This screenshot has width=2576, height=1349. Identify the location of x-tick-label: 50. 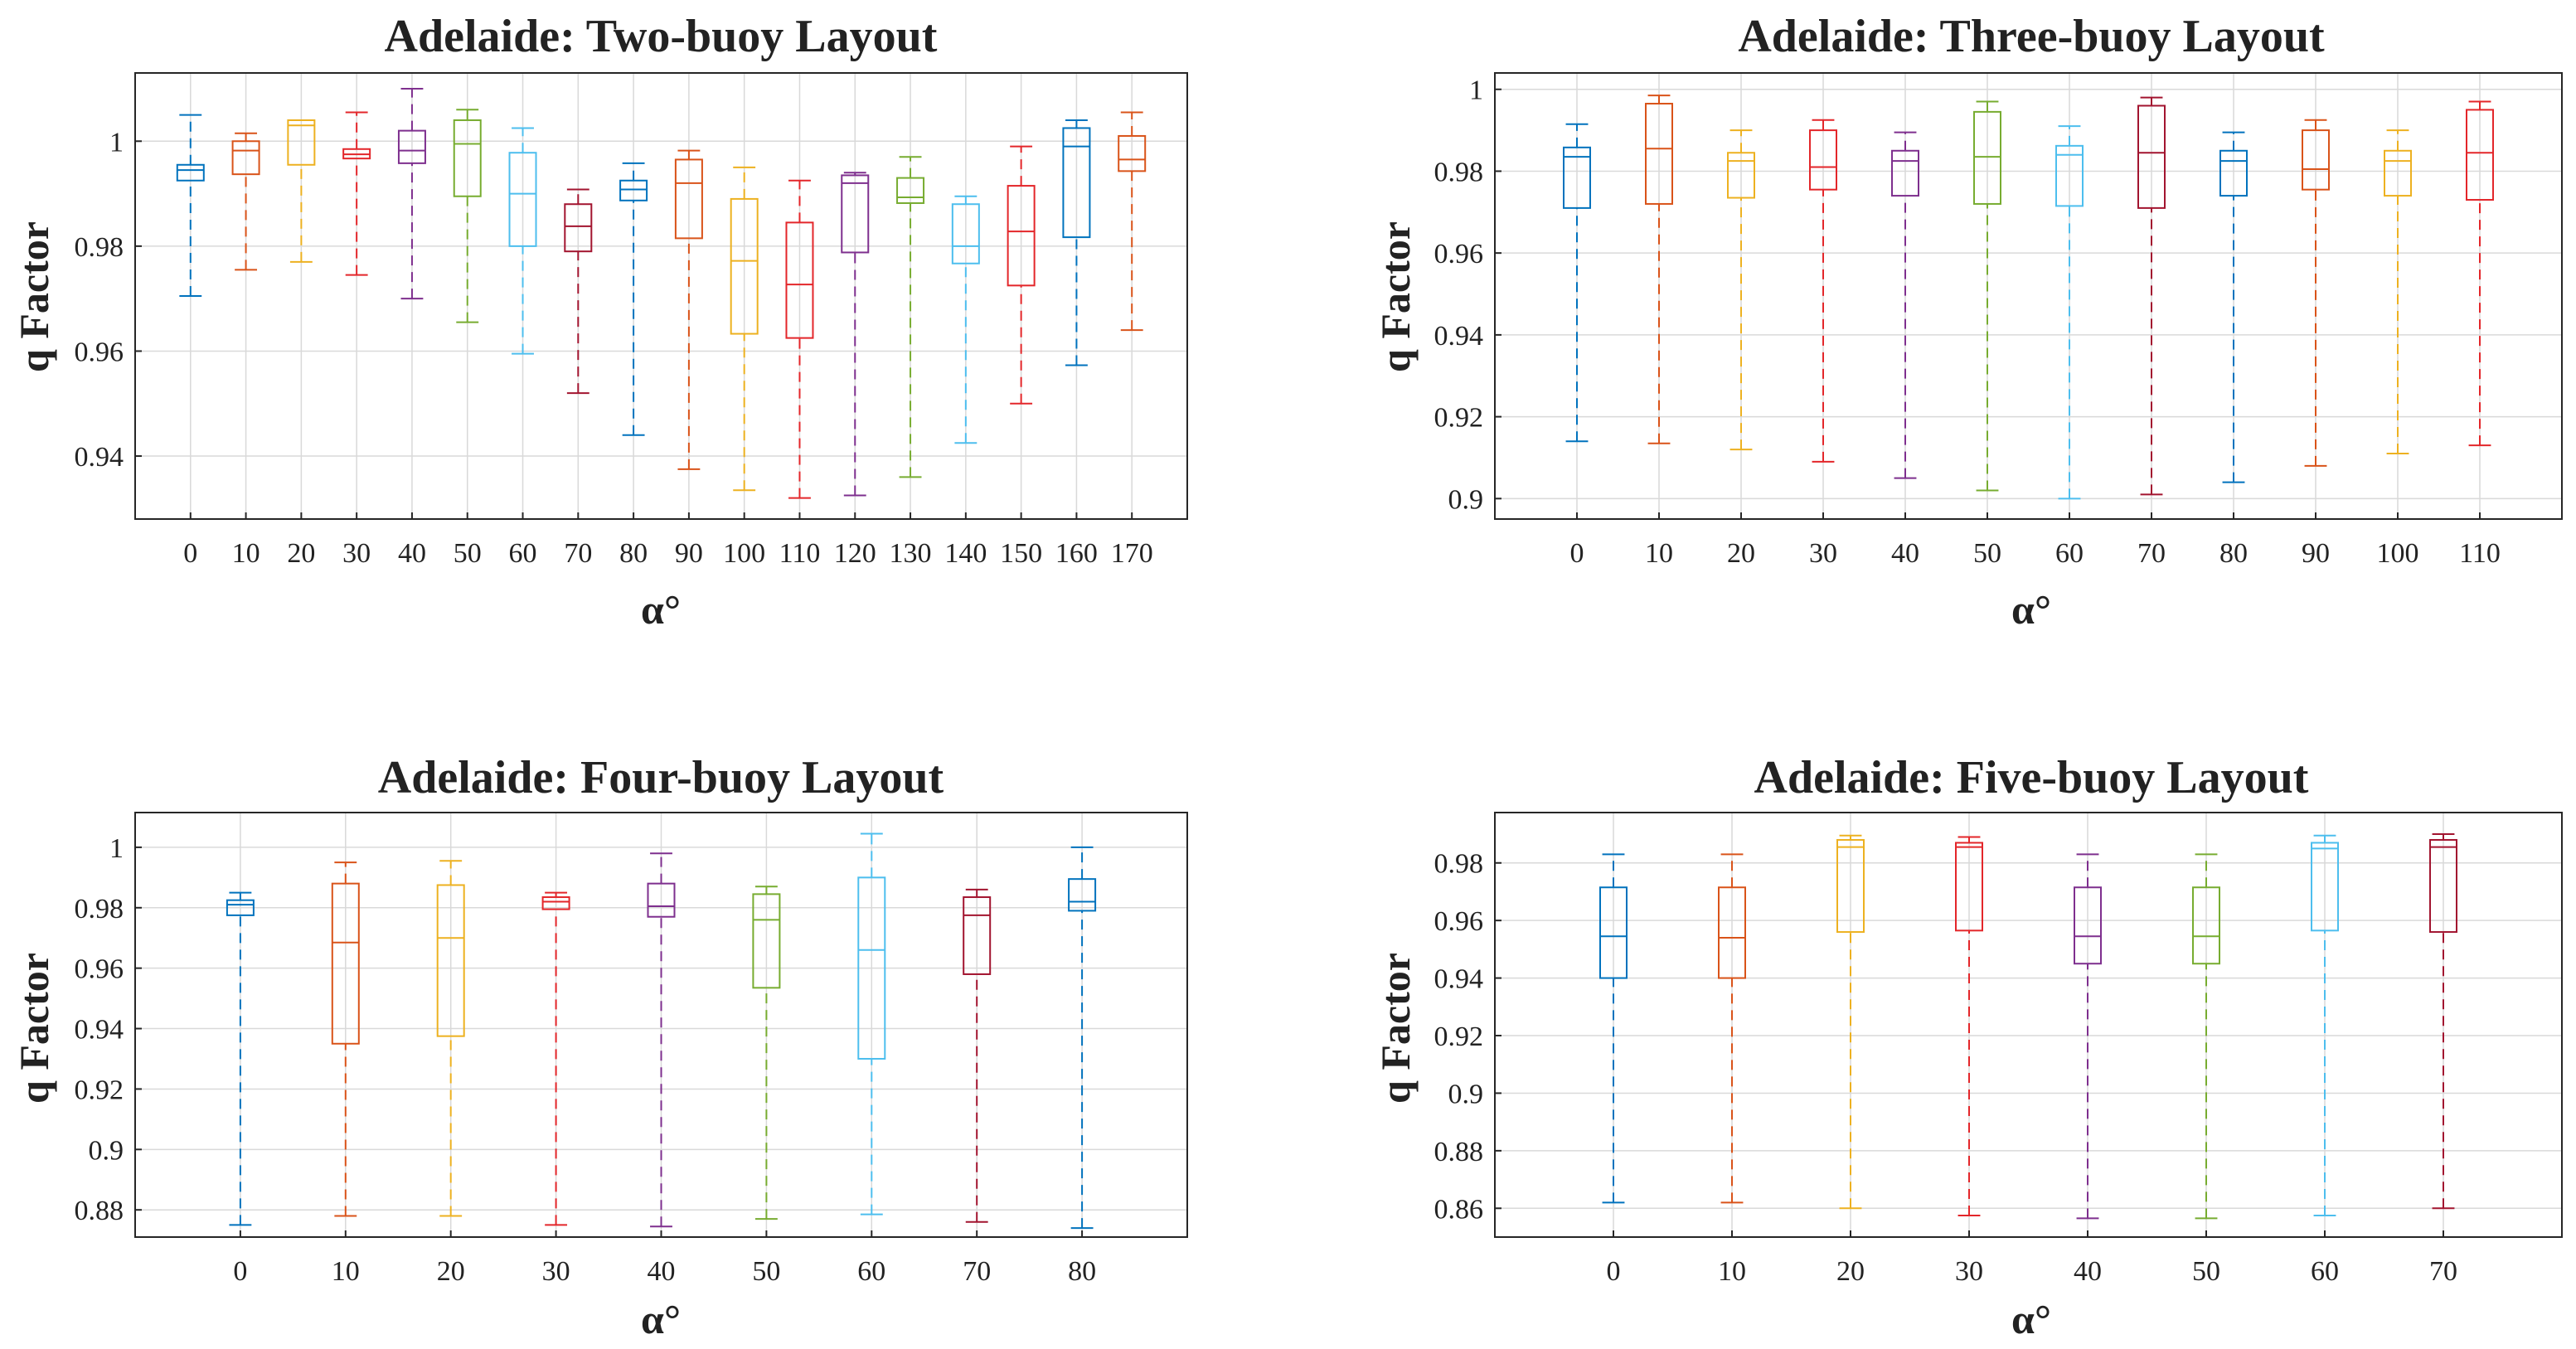
(766, 1271).